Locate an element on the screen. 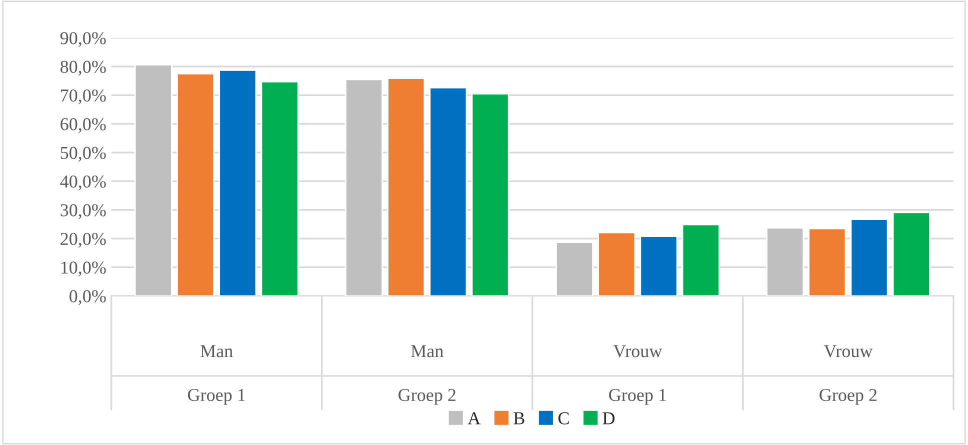  legend-label: B is located at coordinates (519, 418).